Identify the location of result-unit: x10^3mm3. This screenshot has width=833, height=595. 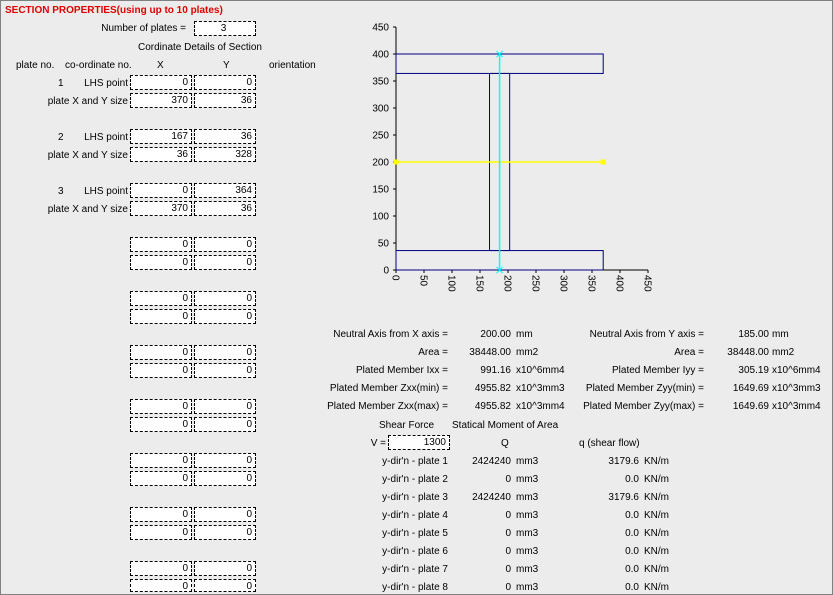
(540, 388).